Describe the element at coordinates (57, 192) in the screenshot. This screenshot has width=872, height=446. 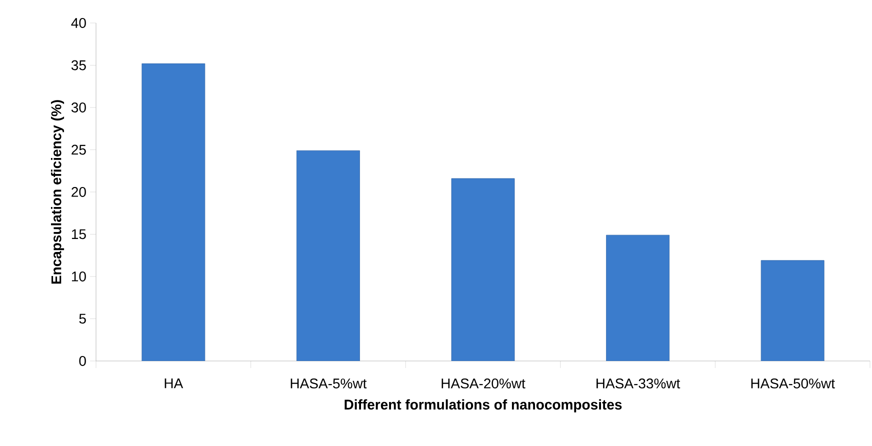
I see `y-axis-title: Encapsulation eficiency (%)` at that location.